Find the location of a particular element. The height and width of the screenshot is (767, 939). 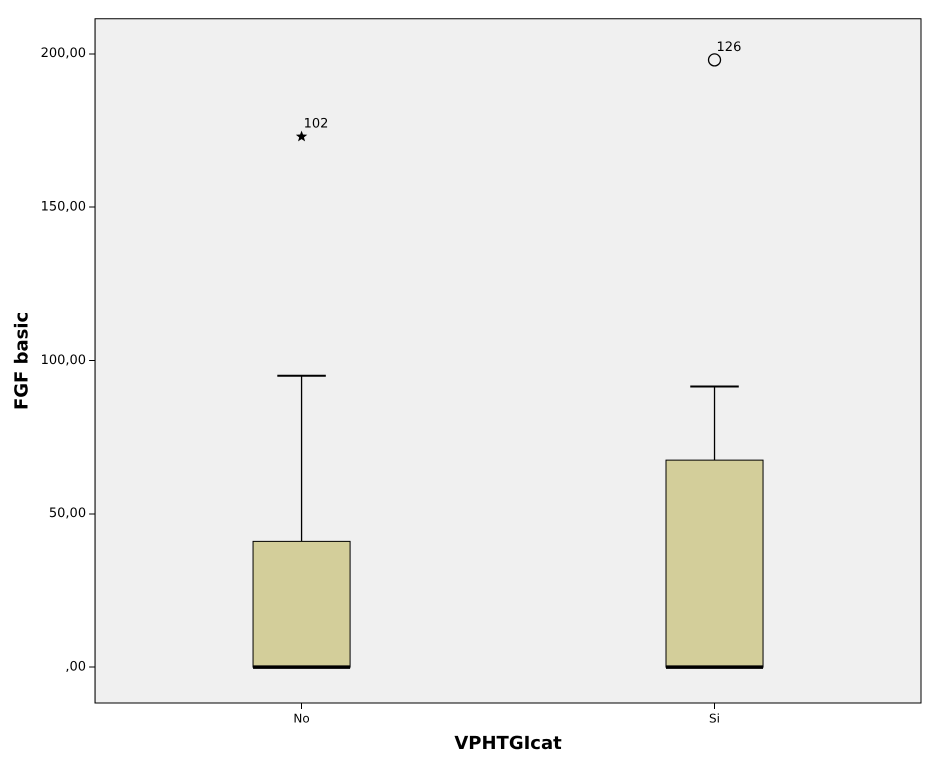

x-tick-label: No is located at coordinates (301, 718).